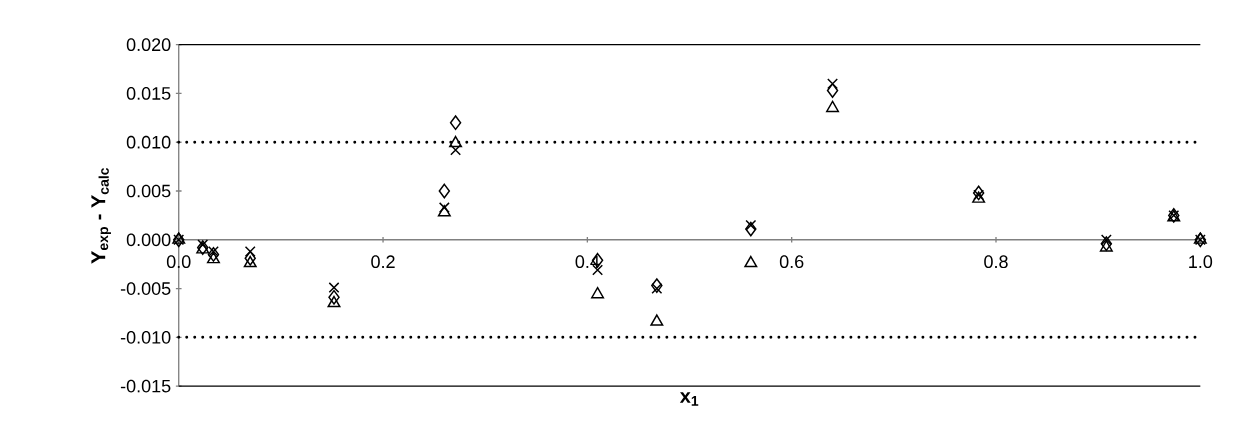 The image size is (1251, 432). I want to click on y-tick-label: -0.015, so click(145, 386).